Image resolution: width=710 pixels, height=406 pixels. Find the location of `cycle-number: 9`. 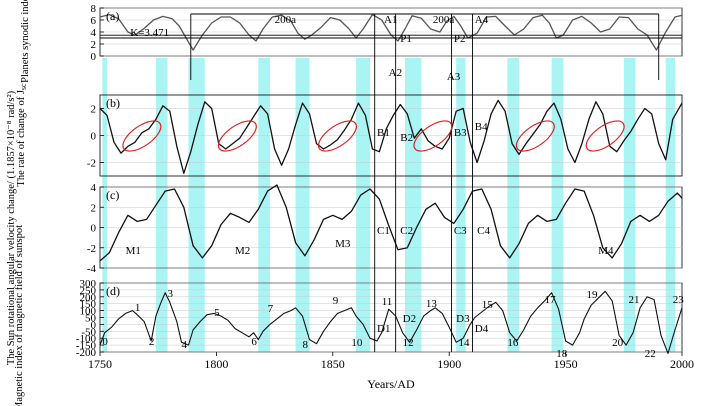

cycle-number: 9 is located at coordinates (336, 301).